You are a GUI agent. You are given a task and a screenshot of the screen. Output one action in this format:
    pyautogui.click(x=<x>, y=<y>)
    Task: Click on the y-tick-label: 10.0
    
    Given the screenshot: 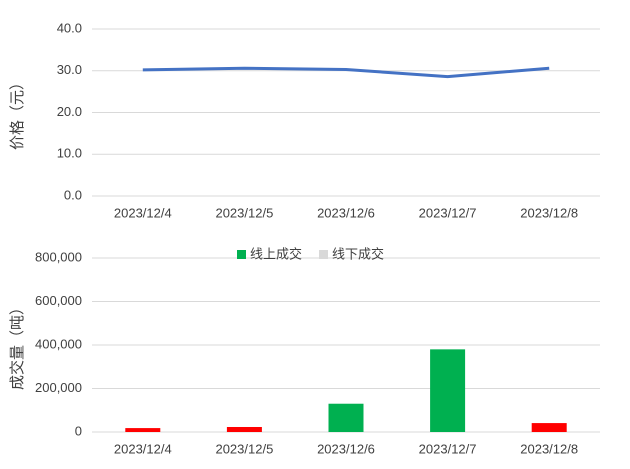 What is the action you would take?
    pyautogui.click(x=69, y=153)
    